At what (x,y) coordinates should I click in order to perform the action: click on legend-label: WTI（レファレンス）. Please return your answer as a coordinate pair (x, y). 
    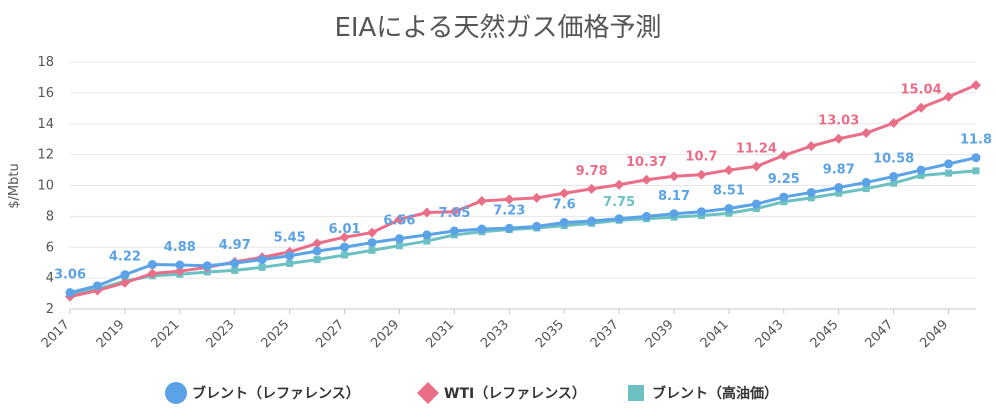
    Looking at the image, I should click on (515, 394).